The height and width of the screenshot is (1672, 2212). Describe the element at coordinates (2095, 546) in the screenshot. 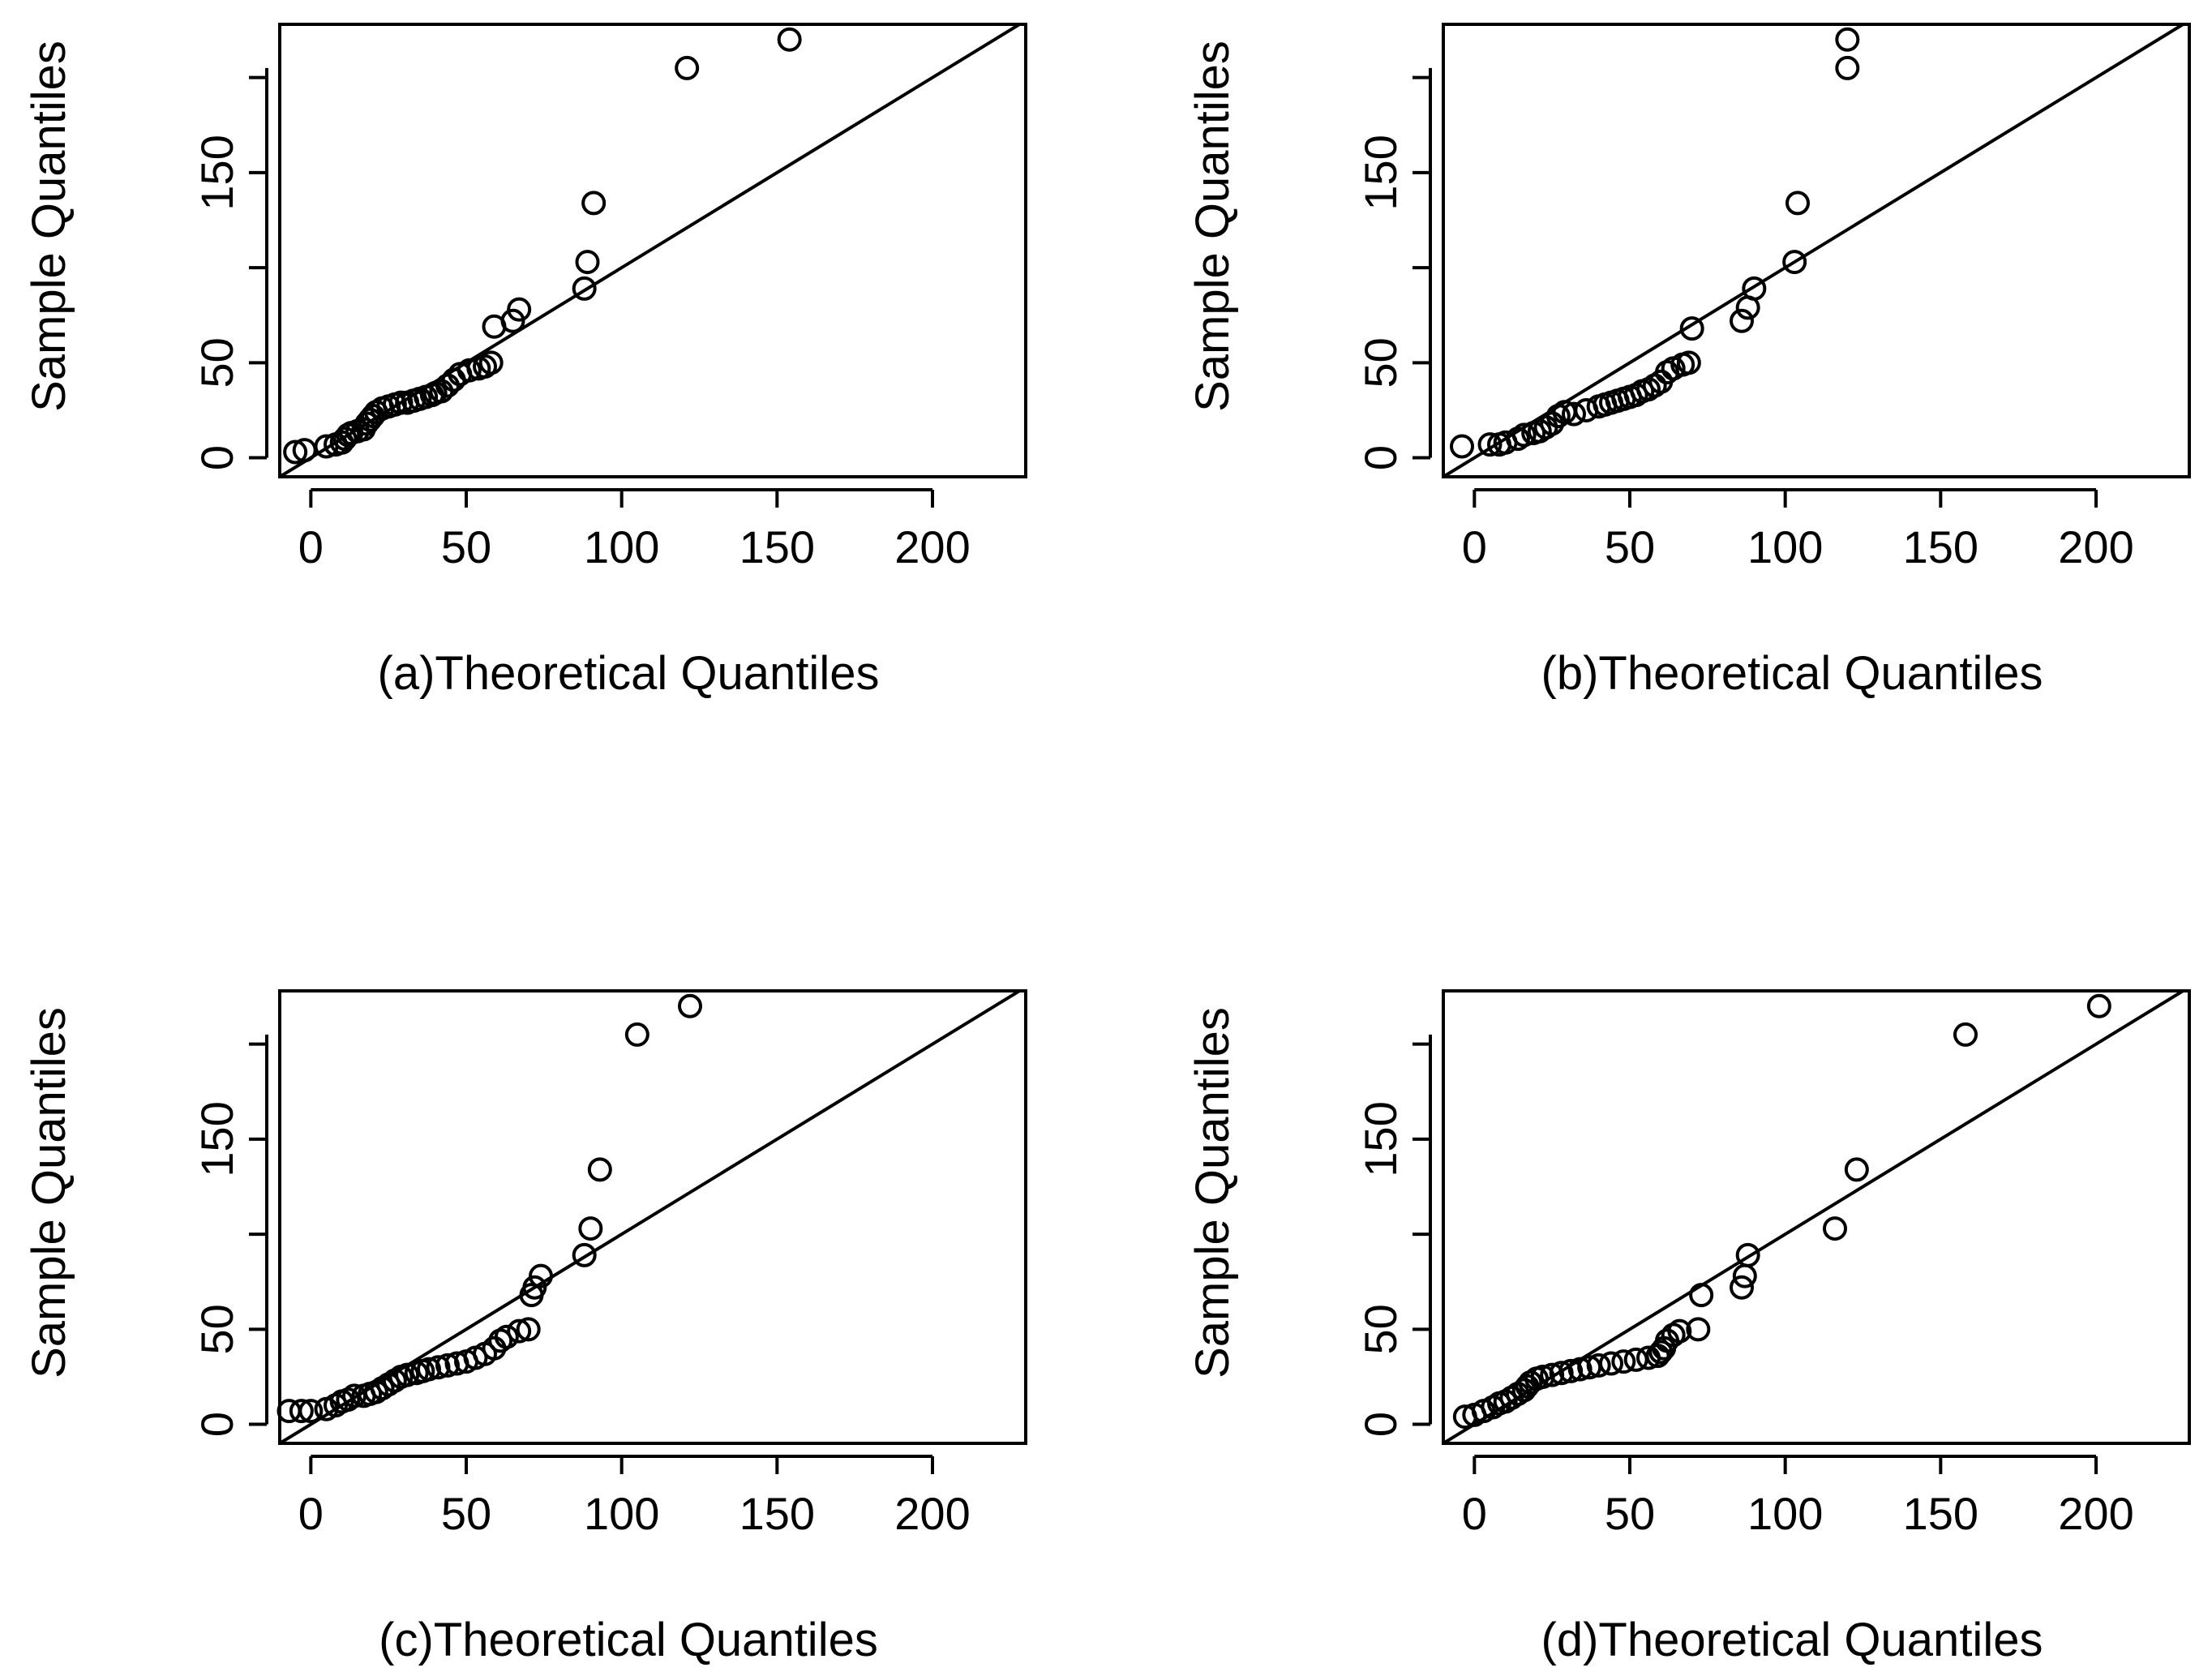

I see `x-tick-label-b-200: 200` at that location.